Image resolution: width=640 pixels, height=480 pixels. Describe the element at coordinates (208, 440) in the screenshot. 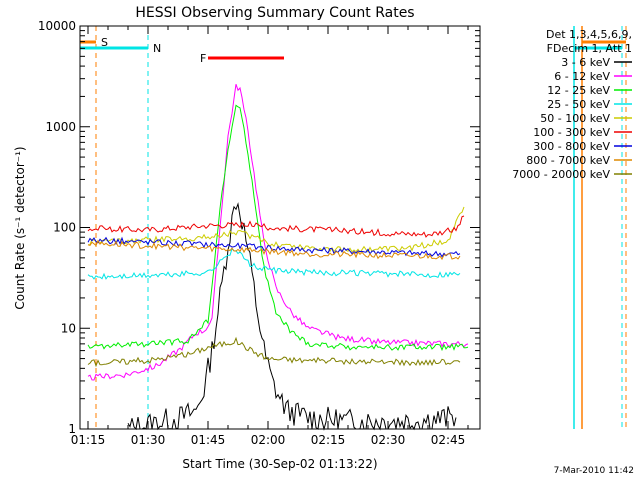

I see `x-tick-label: 01:45` at that location.